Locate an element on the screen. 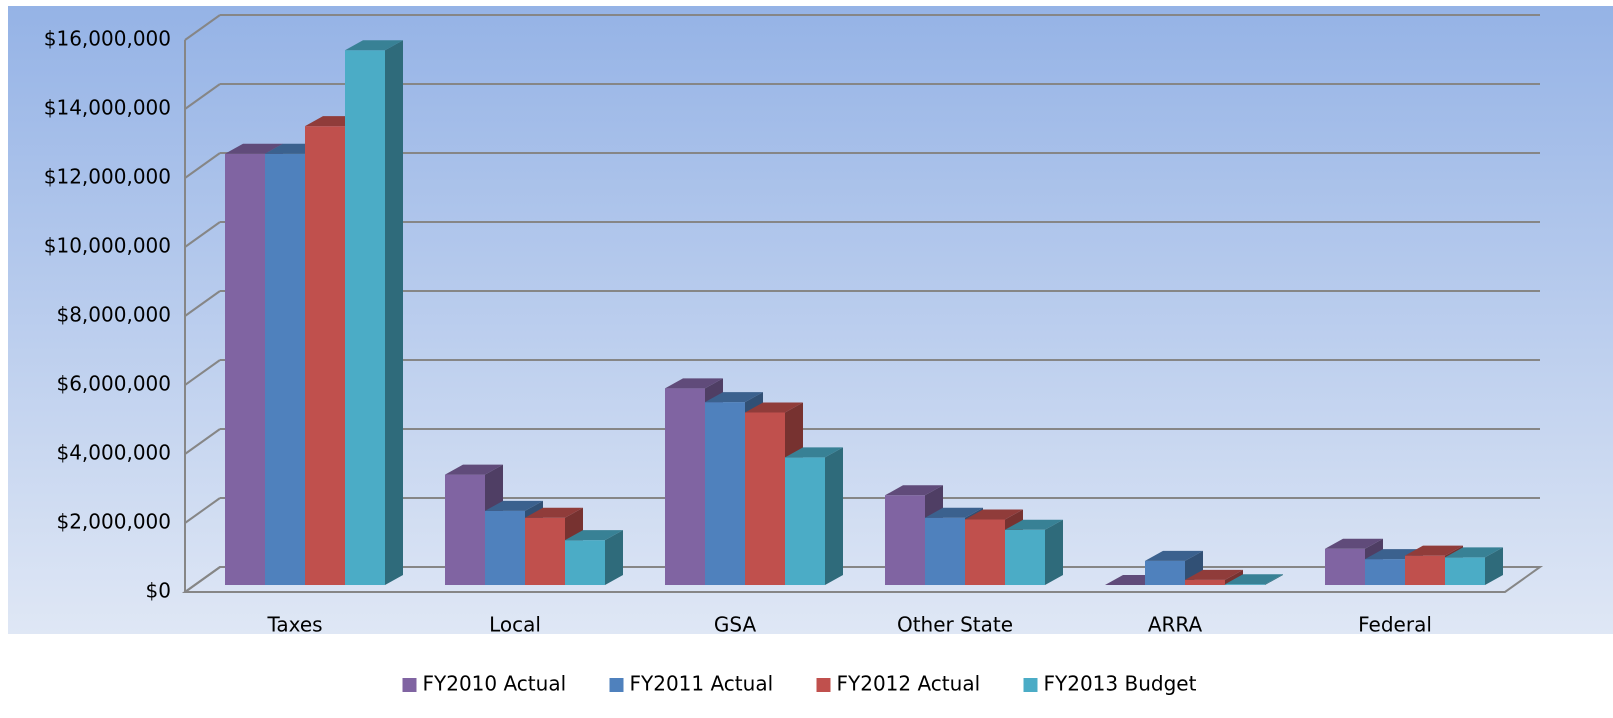 This screenshot has width=1613, height=718. x-tick-label: Local is located at coordinates (515, 625).